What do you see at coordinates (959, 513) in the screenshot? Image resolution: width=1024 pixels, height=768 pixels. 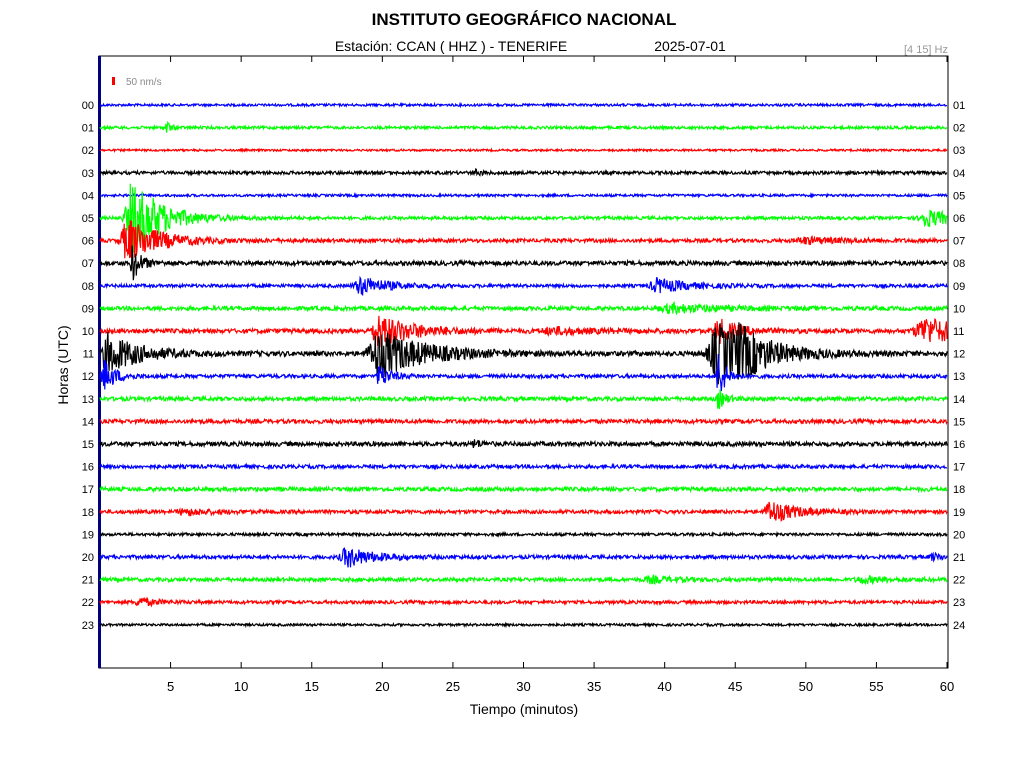 I see `right-hour-label: 19` at bounding box center [959, 513].